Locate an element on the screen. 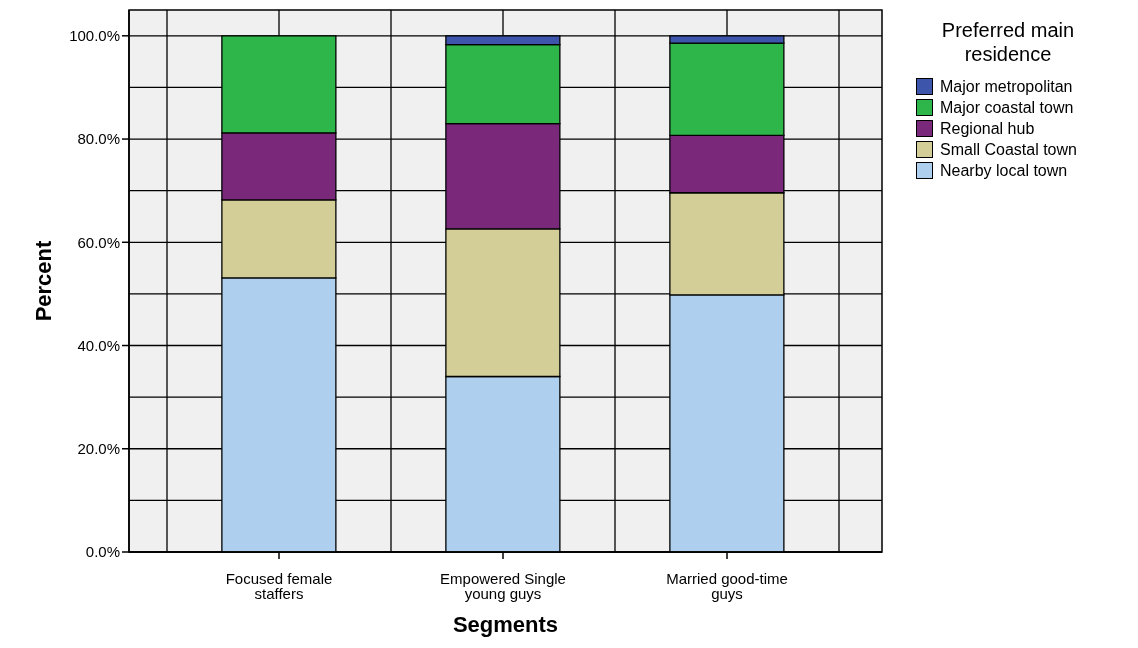 The height and width of the screenshot is (648, 1138). x-tick-label: Married good-time guys is located at coordinates (727, 585).